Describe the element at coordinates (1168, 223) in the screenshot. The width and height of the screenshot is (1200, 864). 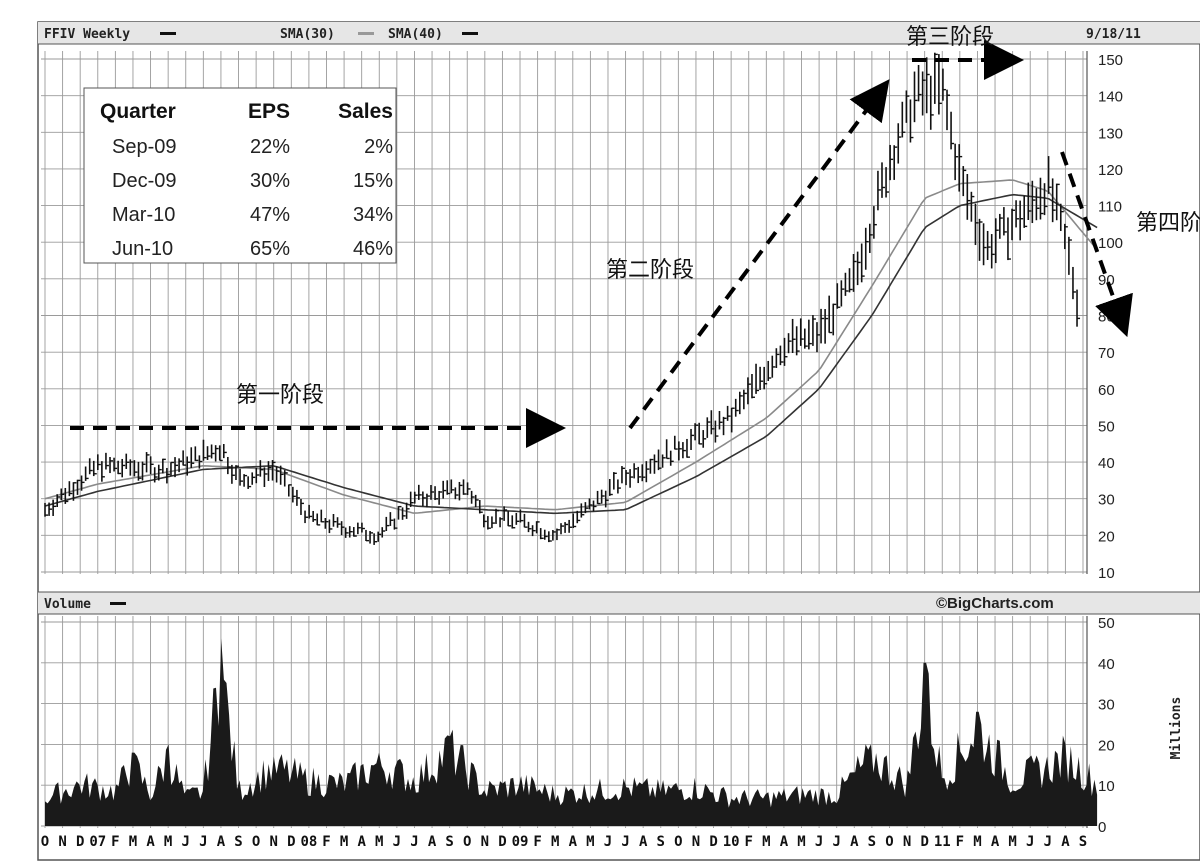
I see `stage4-label: 第四阶` at that location.